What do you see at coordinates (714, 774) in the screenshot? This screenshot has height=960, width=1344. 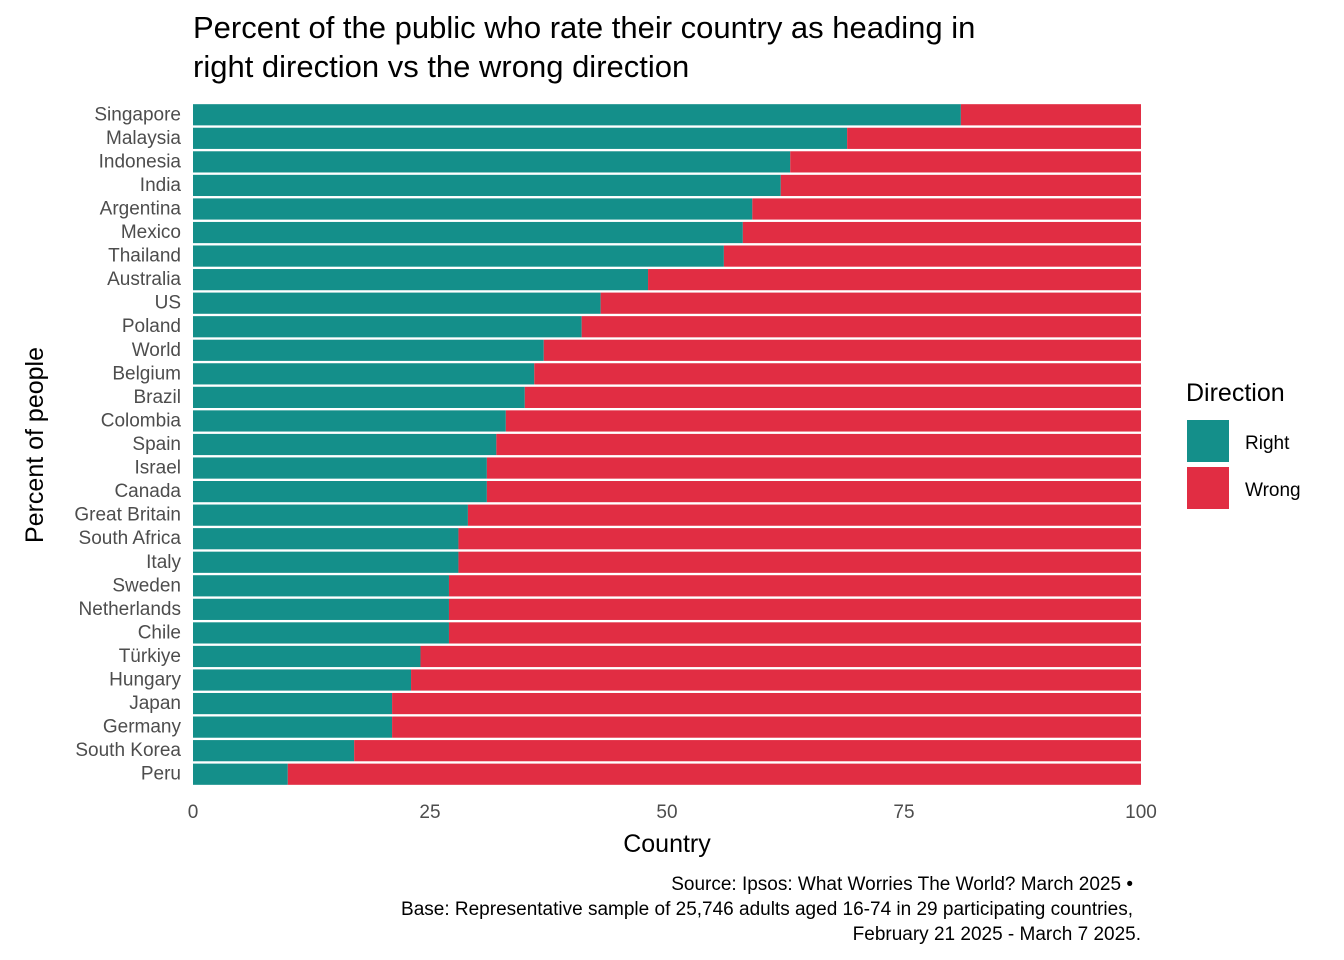 I see `bar-peru-wrong` at bounding box center [714, 774].